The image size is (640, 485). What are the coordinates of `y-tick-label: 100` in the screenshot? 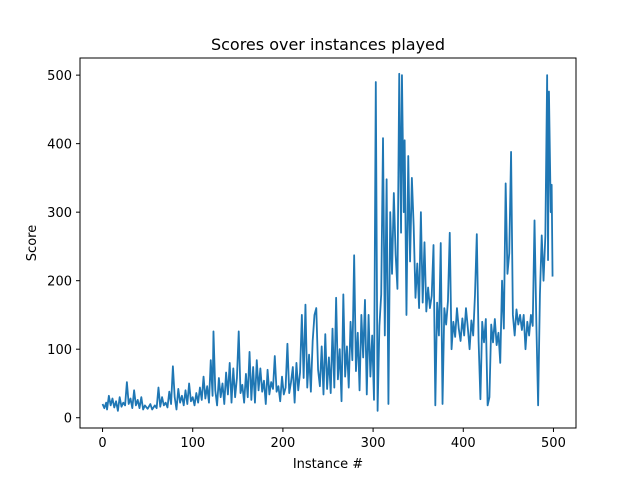 It's located at (59, 350).